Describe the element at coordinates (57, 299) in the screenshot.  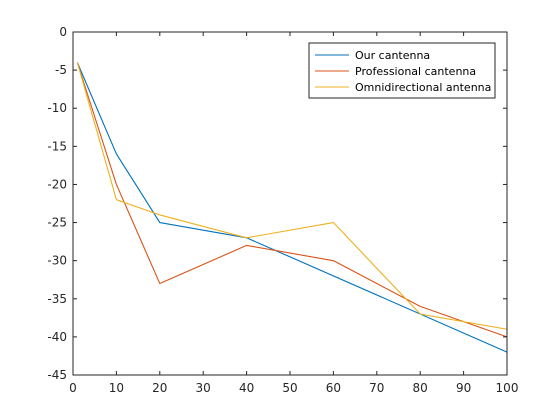
I see `y-tick-label: -35` at that location.